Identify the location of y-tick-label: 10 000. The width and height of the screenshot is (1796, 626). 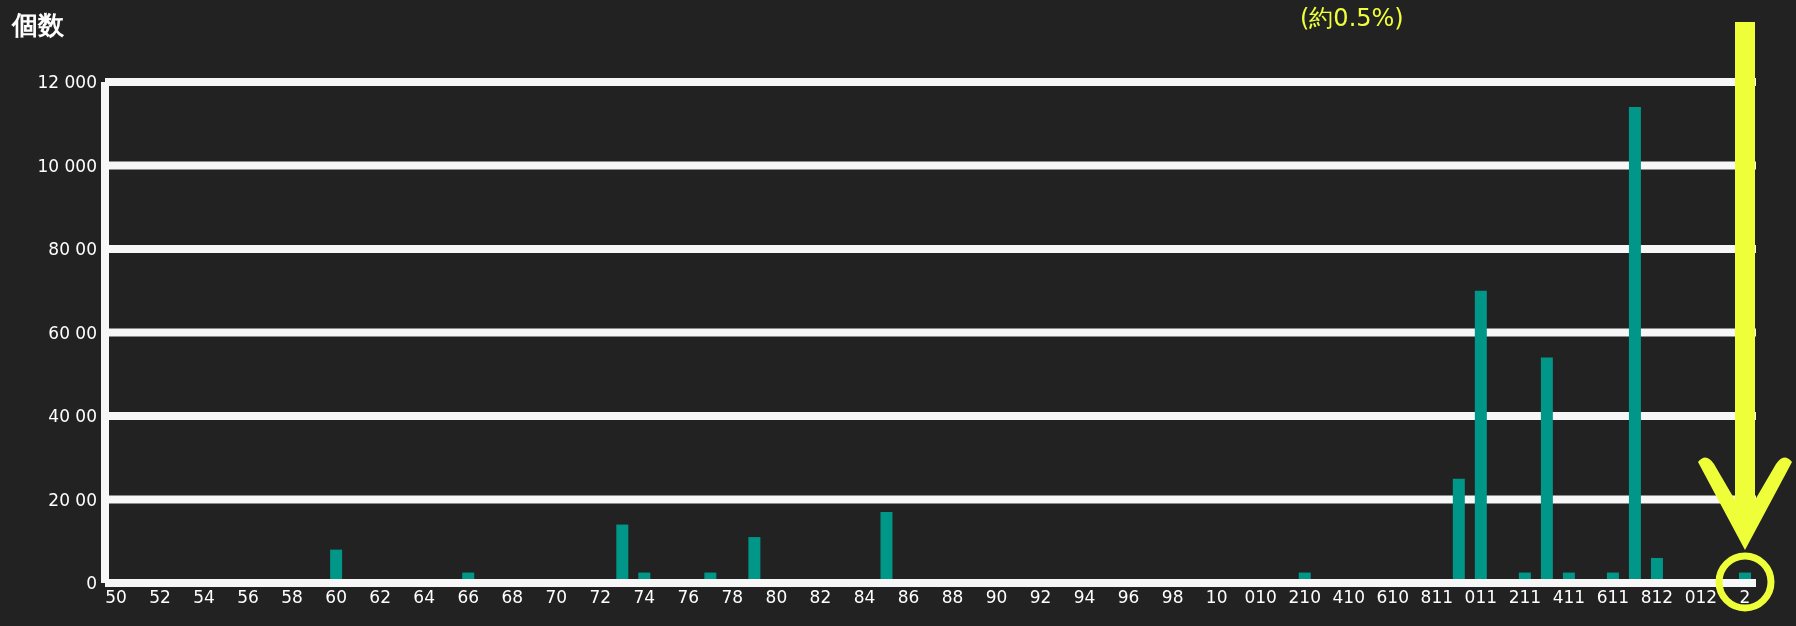
(67, 165).